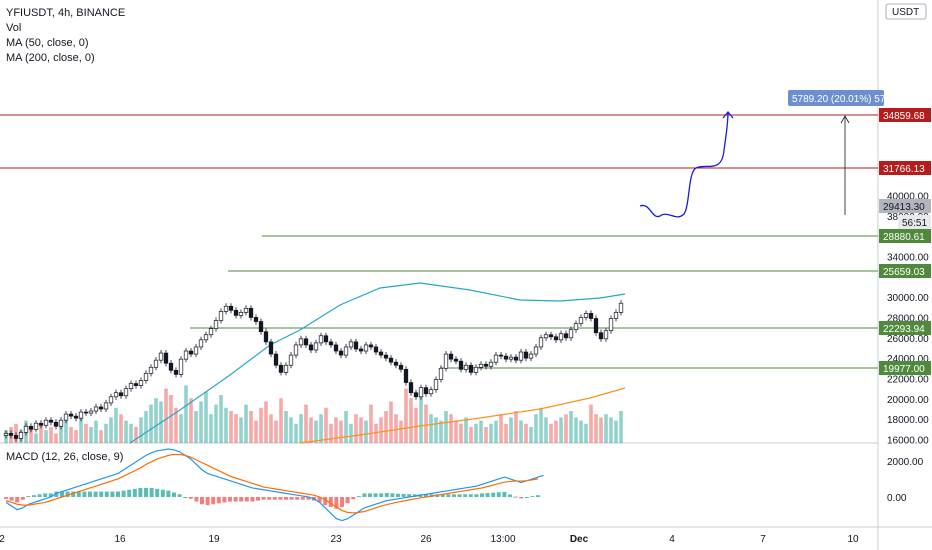  What do you see at coordinates (905, 206) in the screenshot?
I see `current-price-tag` at bounding box center [905, 206].